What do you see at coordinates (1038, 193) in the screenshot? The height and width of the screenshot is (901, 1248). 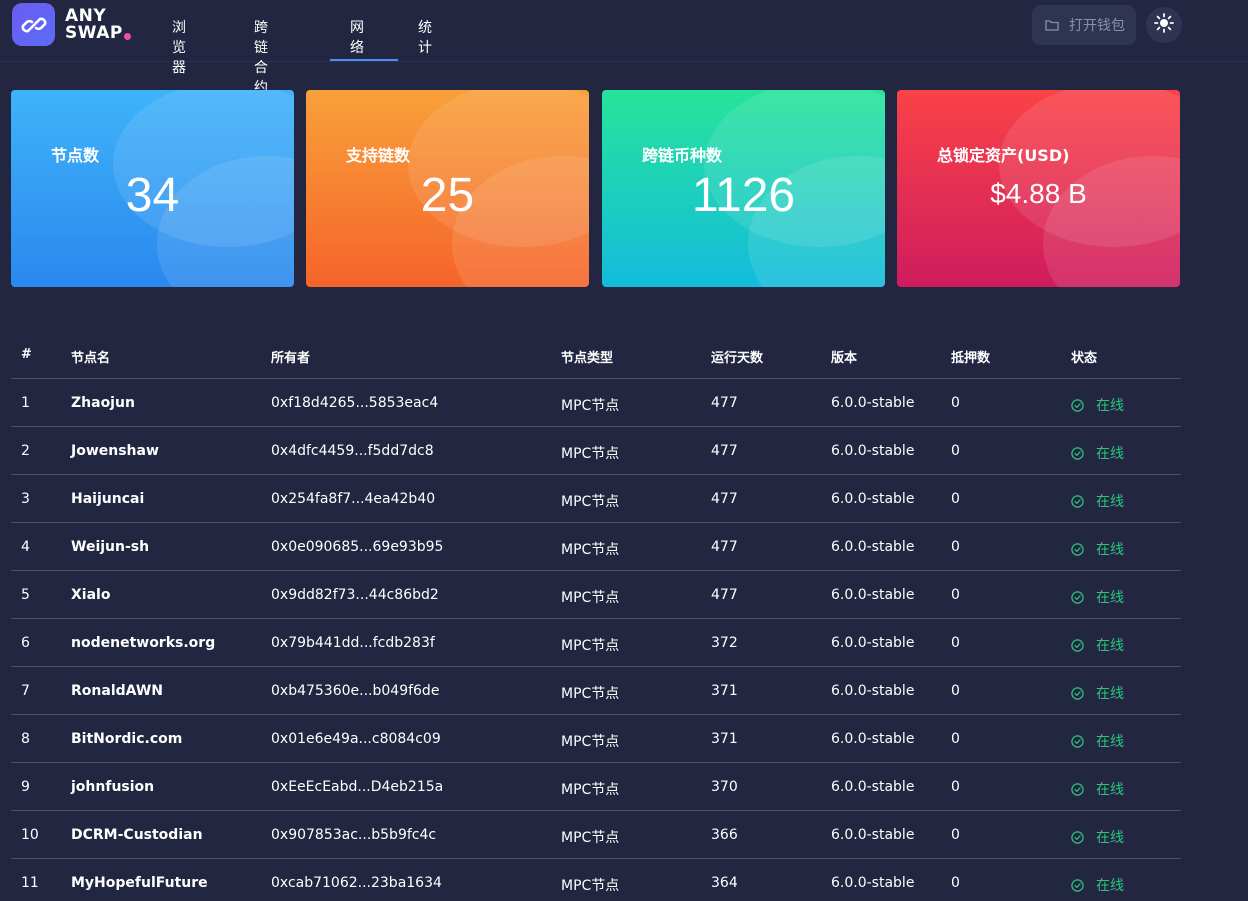 I see `stat-value: $4.88 B` at bounding box center [1038, 193].